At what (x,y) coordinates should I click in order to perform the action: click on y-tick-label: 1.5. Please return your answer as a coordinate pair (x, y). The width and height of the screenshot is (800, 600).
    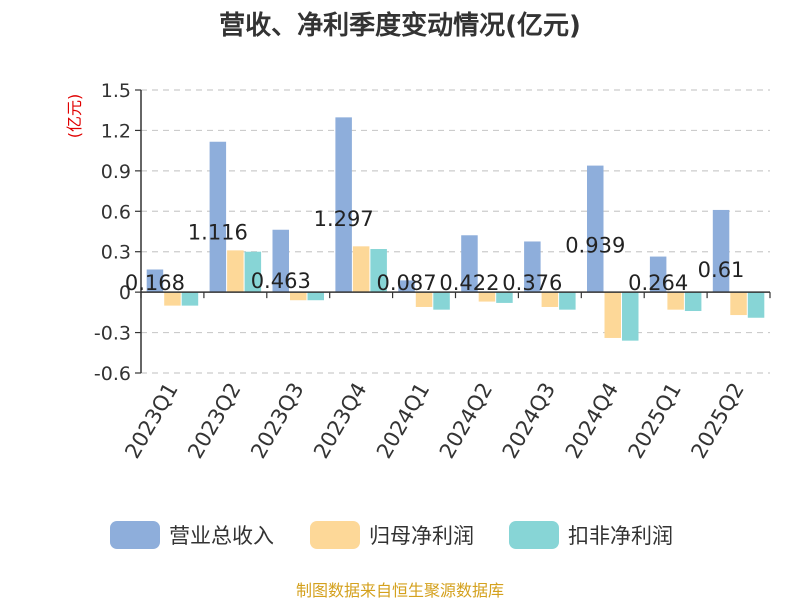
    Looking at the image, I should click on (116, 91).